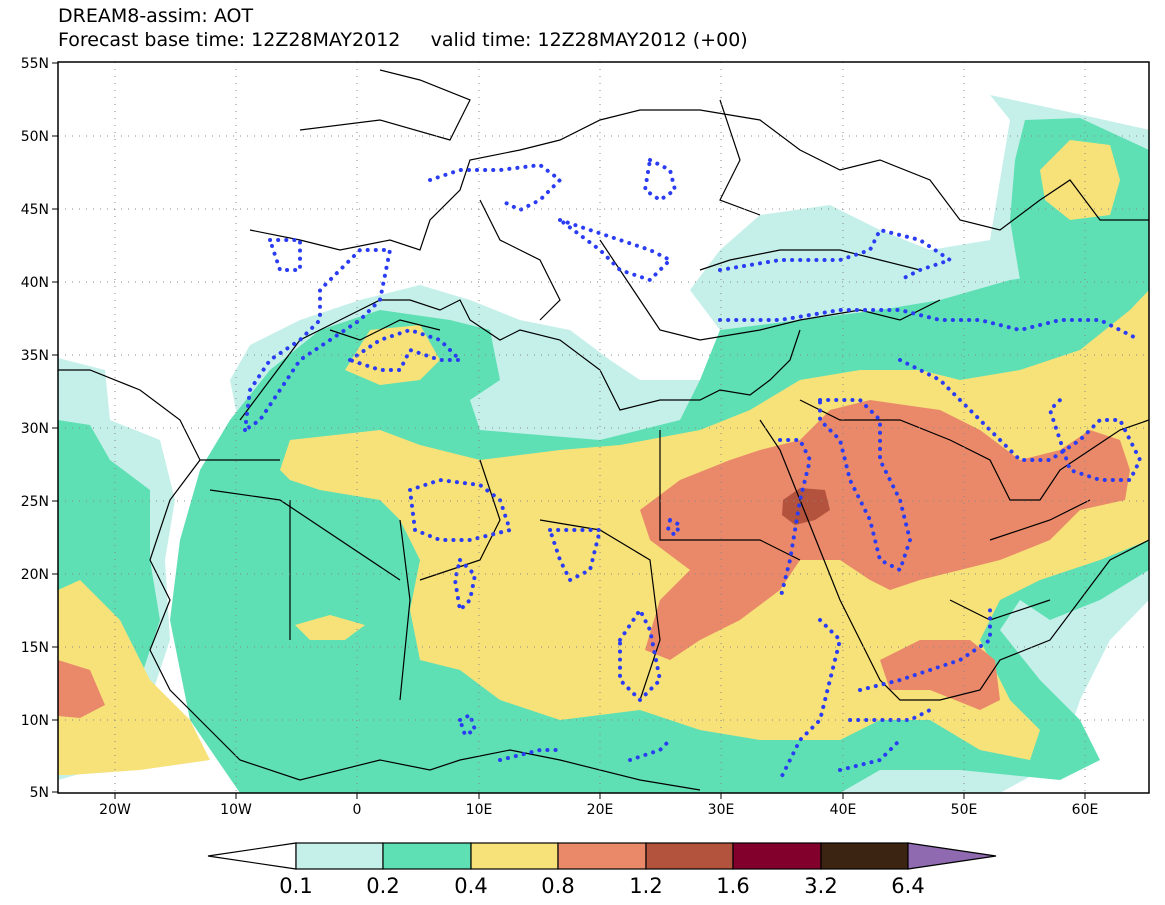 The image size is (1165, 905). I want to click on lat-label: 25N, so click(35, 502).